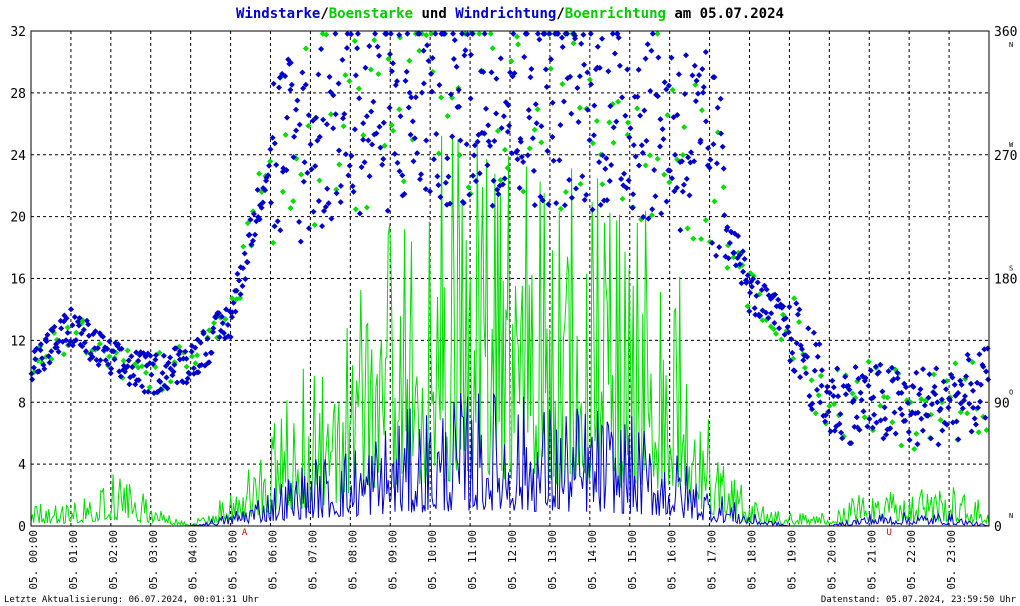  Describe the element at coordinates (352, 560) in the screenshot. I see `x-tick-label: 05. 08:00` at that location.